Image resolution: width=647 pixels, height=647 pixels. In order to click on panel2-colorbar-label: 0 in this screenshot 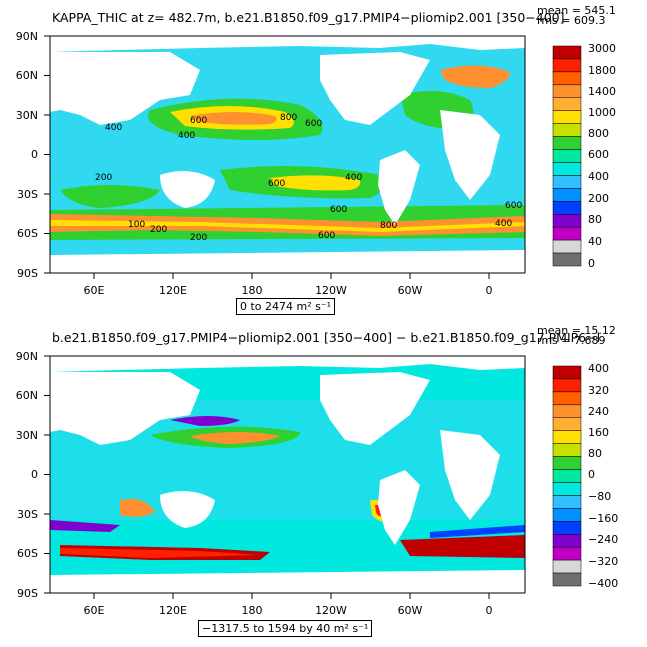, I will do `click(591, 474)`.